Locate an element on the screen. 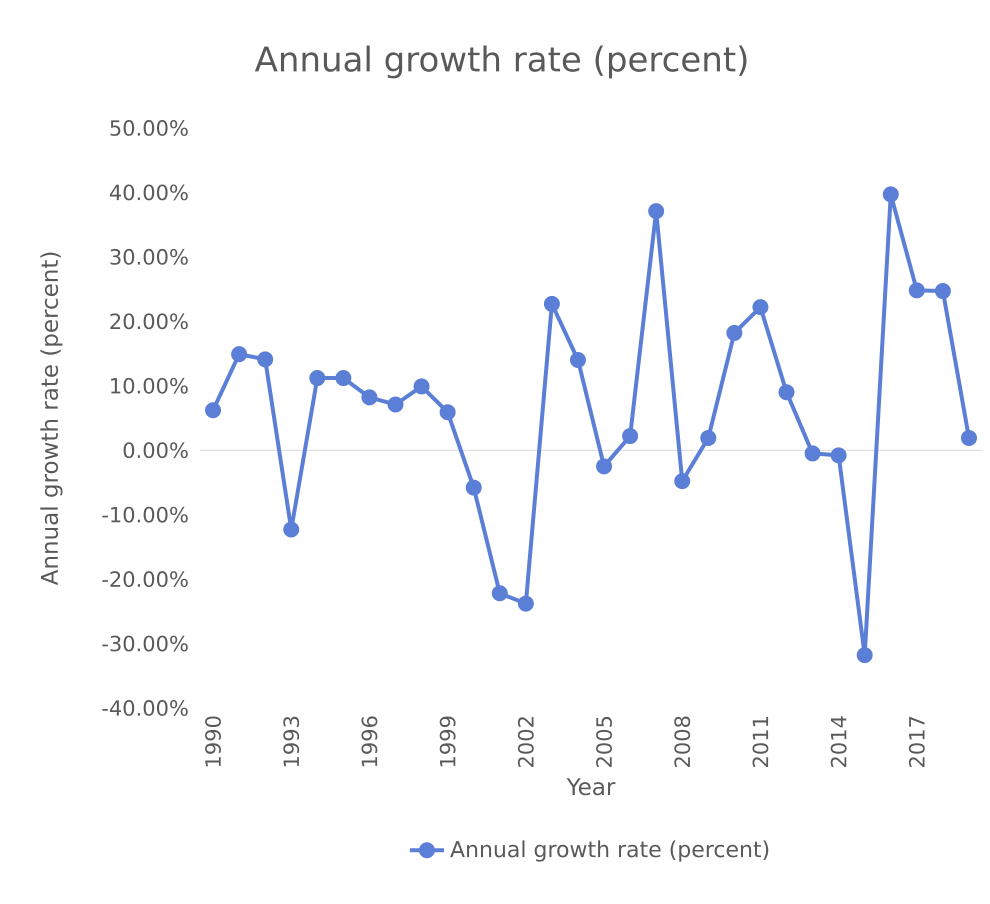 This screenshot has width=990, height=904. x-tick-label: 1999 is located at coordinates (448, 741).